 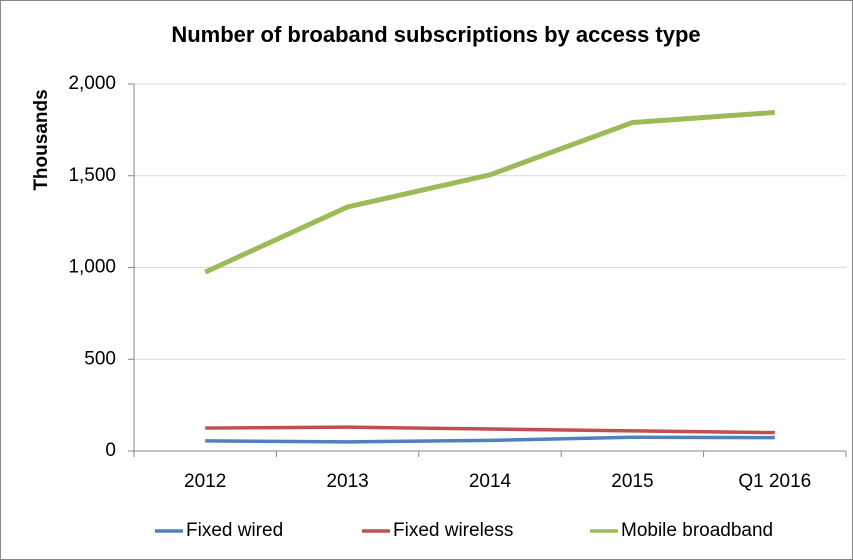 I want to click on x-tick-label: 2015, so click(x=632, y=481).